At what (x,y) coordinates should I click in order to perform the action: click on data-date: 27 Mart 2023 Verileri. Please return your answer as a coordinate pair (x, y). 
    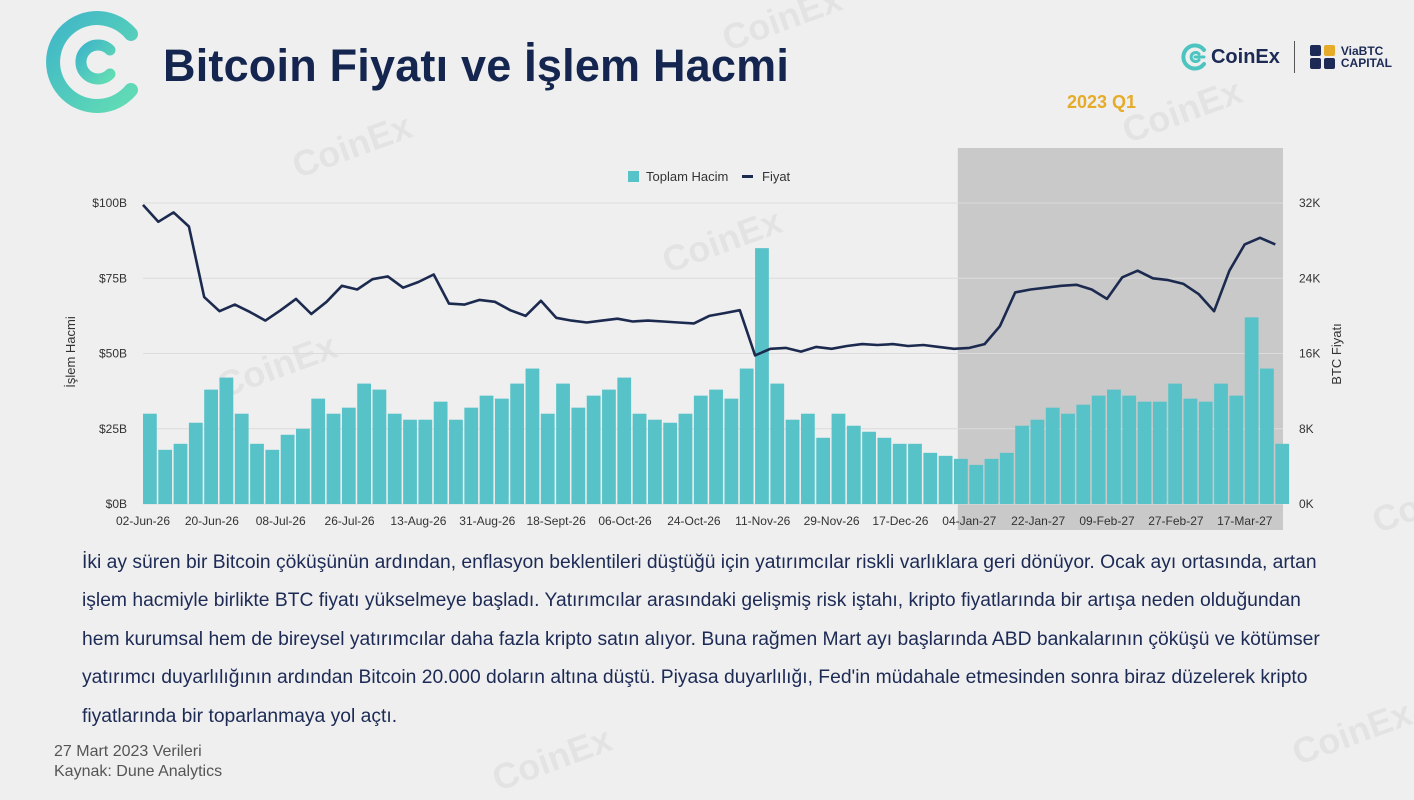
    Looking at the image, I should click on (128, 751).